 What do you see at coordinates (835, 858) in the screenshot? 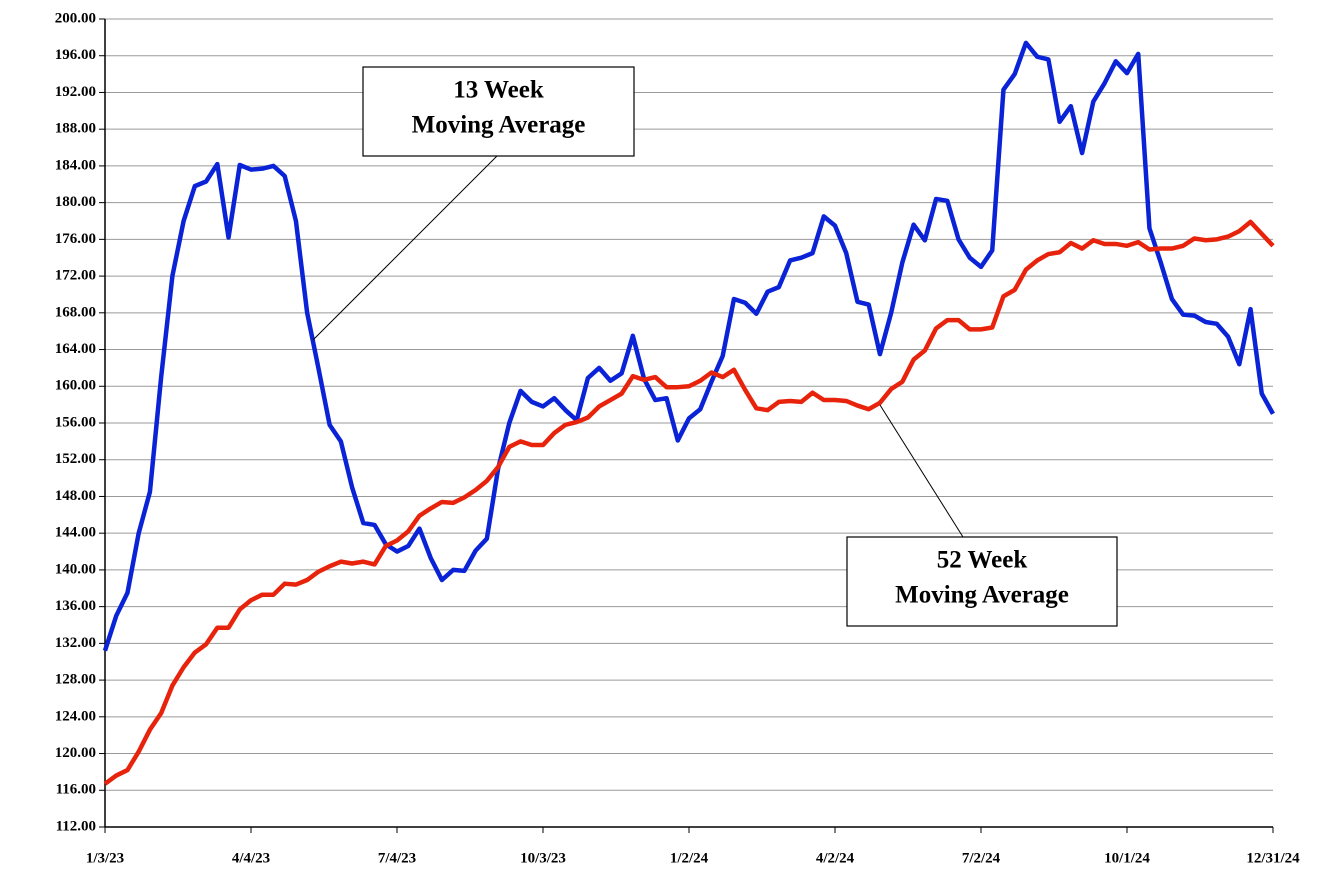
I see `x-tick-label: 4/2/24` at bounding box center [835, 858].